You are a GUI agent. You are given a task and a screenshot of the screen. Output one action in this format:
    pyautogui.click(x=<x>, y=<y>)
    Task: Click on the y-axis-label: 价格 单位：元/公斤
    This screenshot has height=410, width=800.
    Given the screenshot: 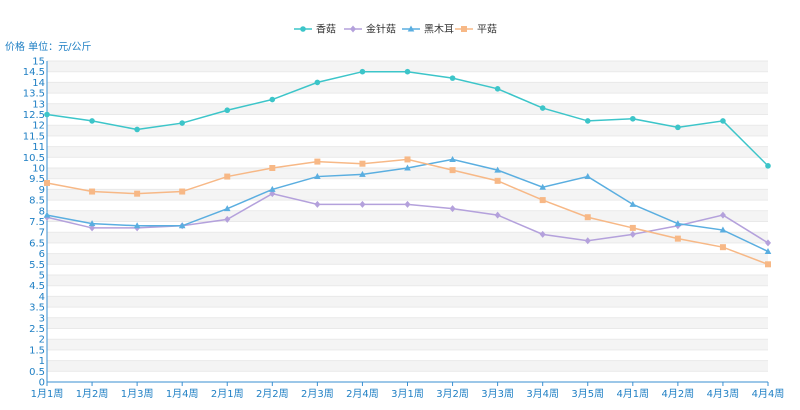 What is the action you would take?
    pyautogui.click(x=48, y=46)
    